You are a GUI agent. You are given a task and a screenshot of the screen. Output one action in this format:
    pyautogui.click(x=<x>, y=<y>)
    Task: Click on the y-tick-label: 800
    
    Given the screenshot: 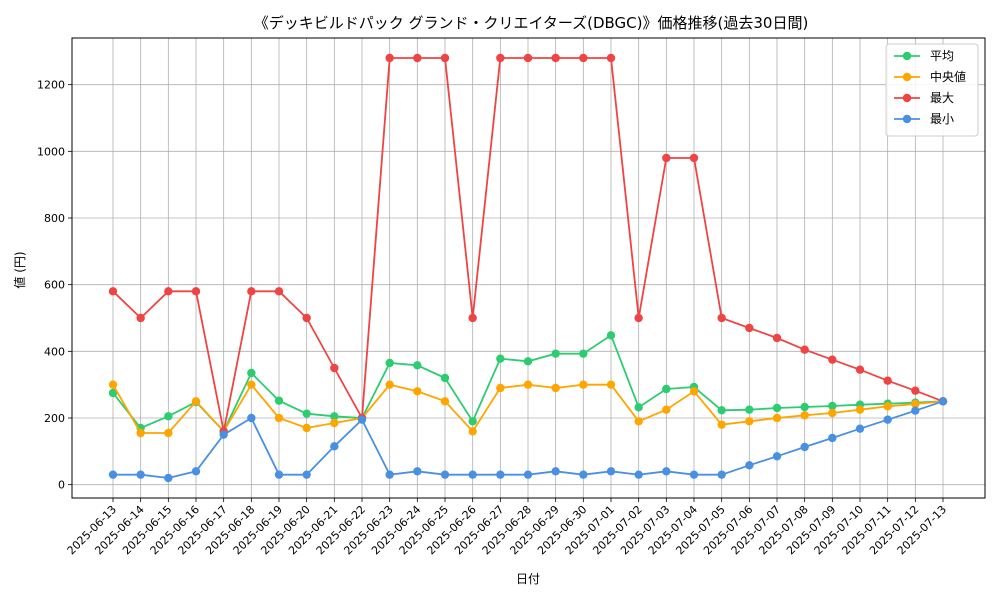 What is the action you would take?
    pyautogui.click(x=54, y=218)
    